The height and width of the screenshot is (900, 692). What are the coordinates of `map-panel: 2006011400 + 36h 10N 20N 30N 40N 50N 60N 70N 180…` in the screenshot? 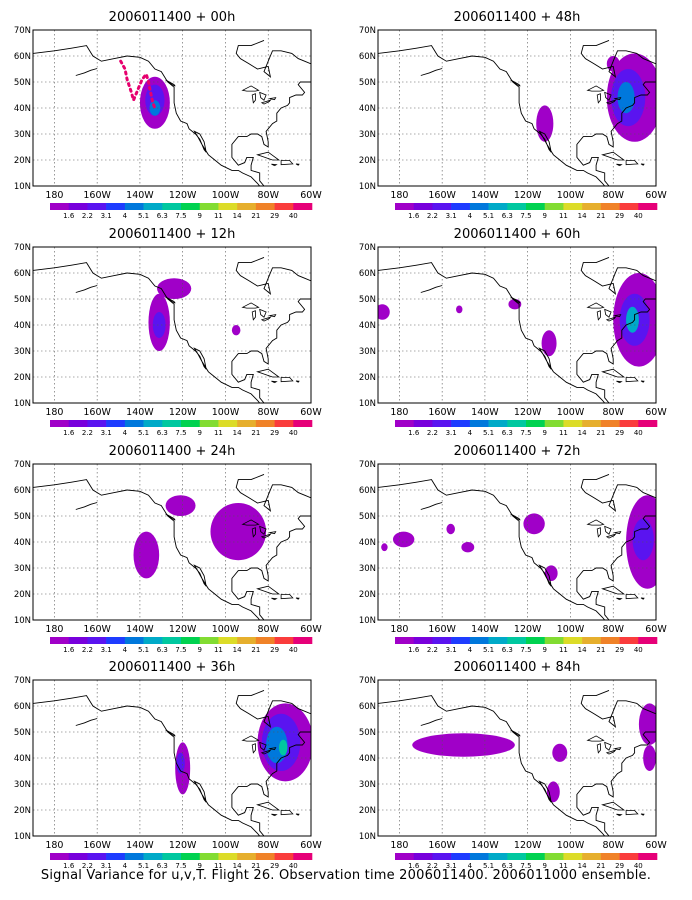 It's located at (168, 765).